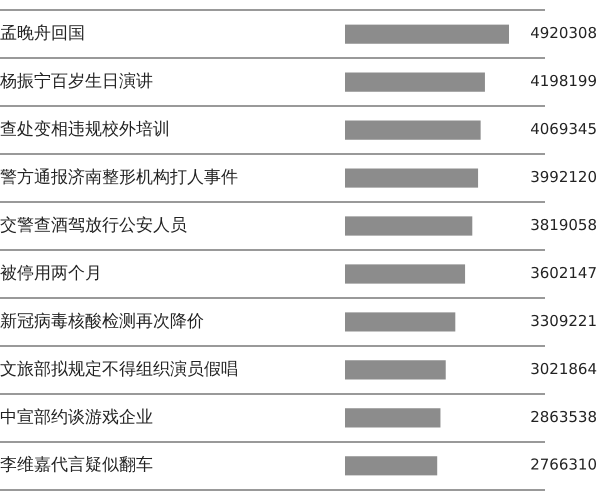 This screenshot has height=500, width=600. What do you see at coordinates (563, 417) in the screenshot?
I see `data-label: 2863538` at bounding box center [563, 417].